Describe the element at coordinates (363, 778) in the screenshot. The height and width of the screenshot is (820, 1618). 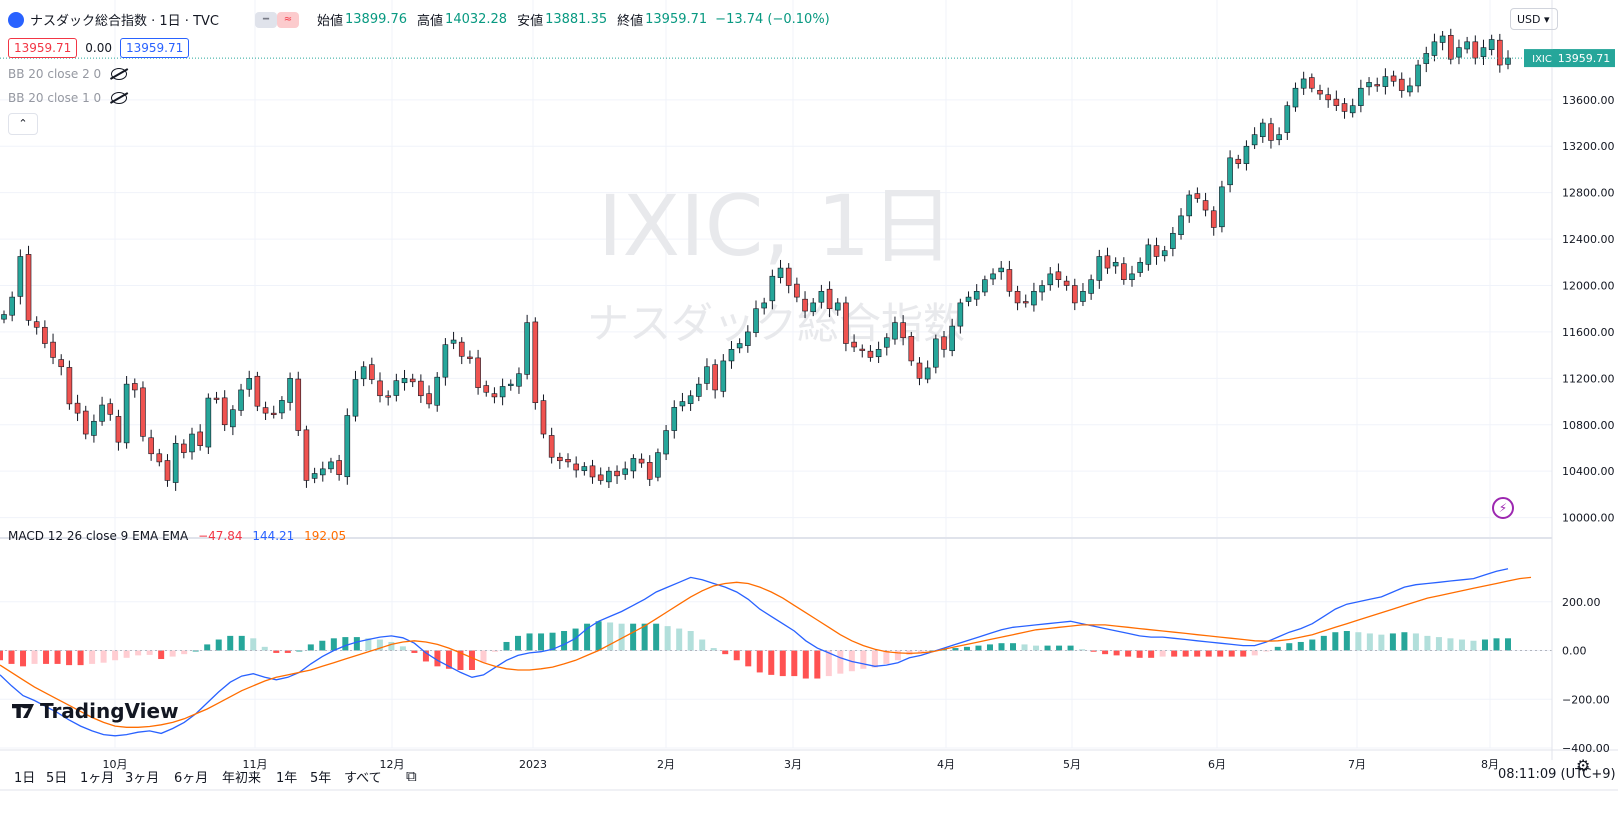
I see `tf-all: すべて` at that location.